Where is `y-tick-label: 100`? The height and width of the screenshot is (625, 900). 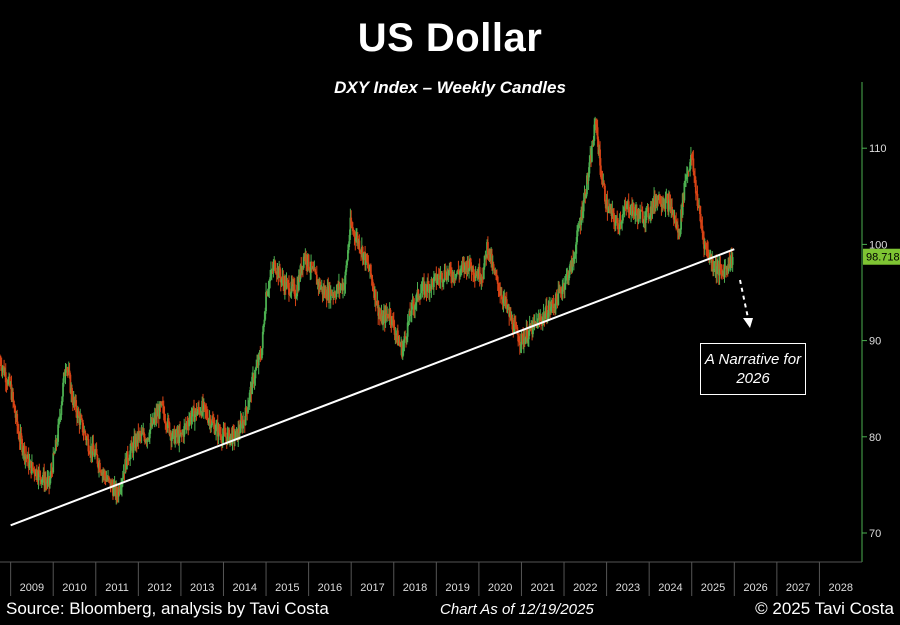 y-tick-label: 100 is located at coordinates (878, 245).